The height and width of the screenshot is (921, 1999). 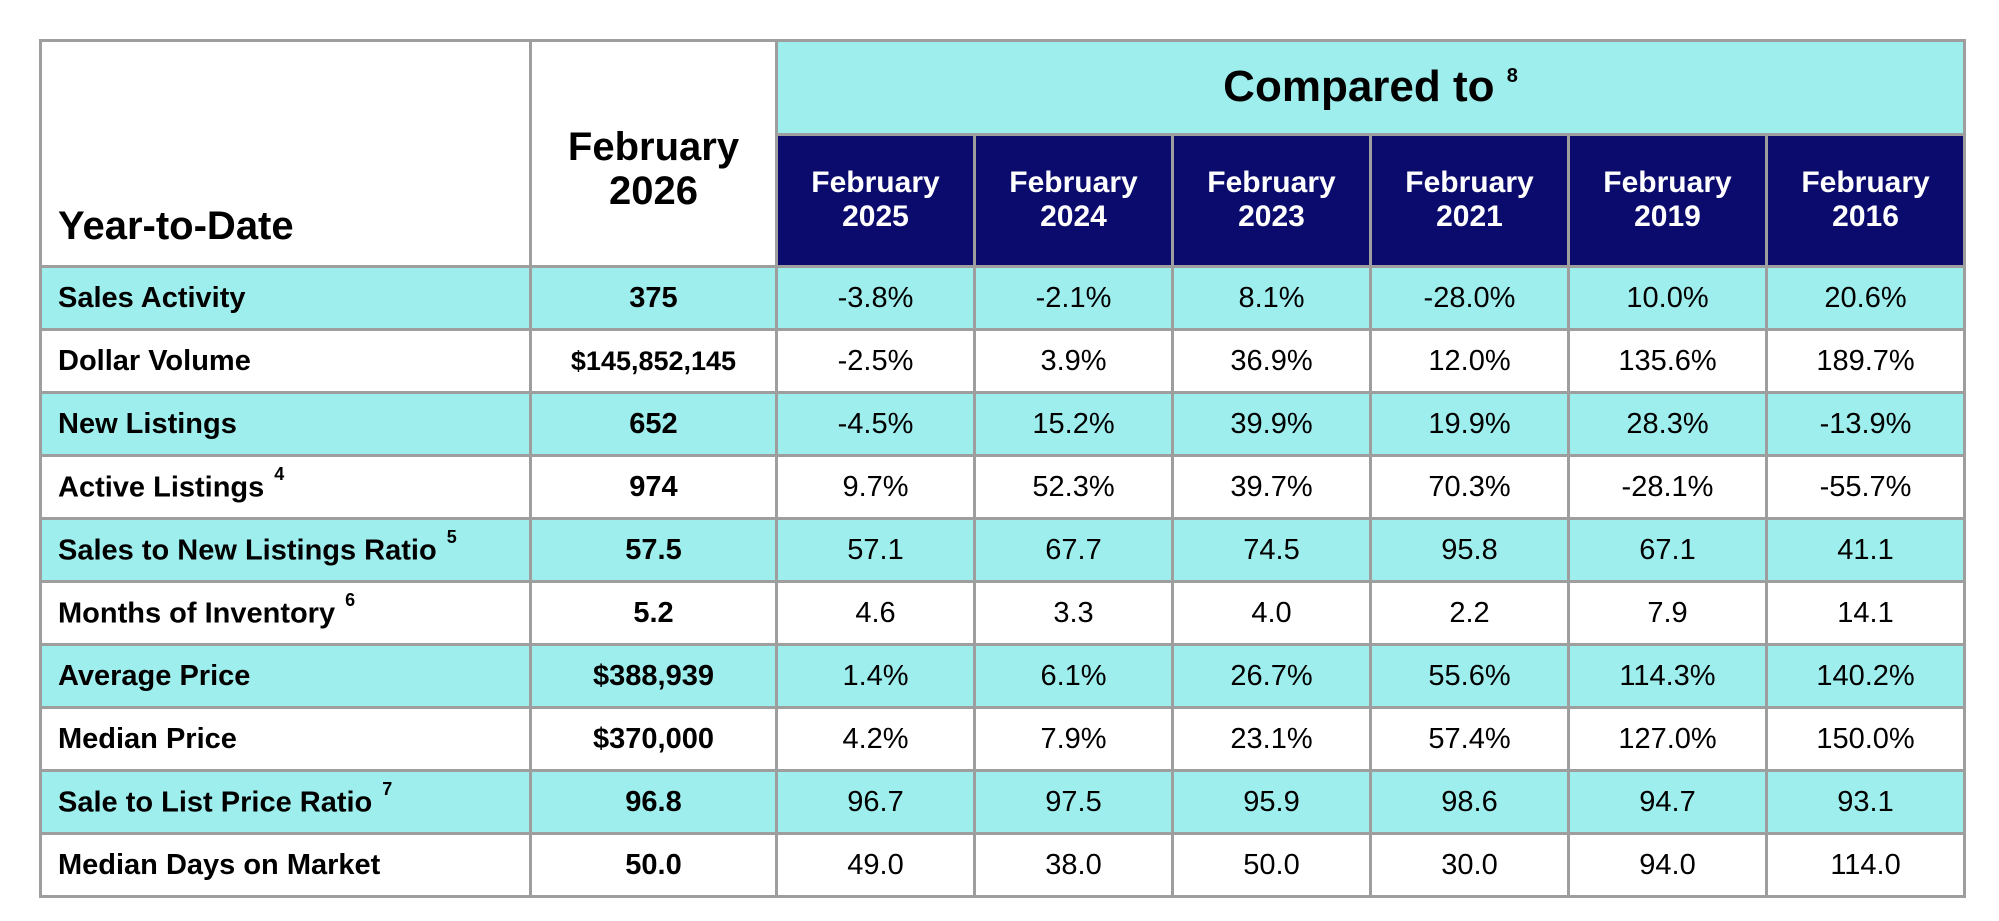 I want to click on current-value-cell: 375, so click(x=653, y=298).